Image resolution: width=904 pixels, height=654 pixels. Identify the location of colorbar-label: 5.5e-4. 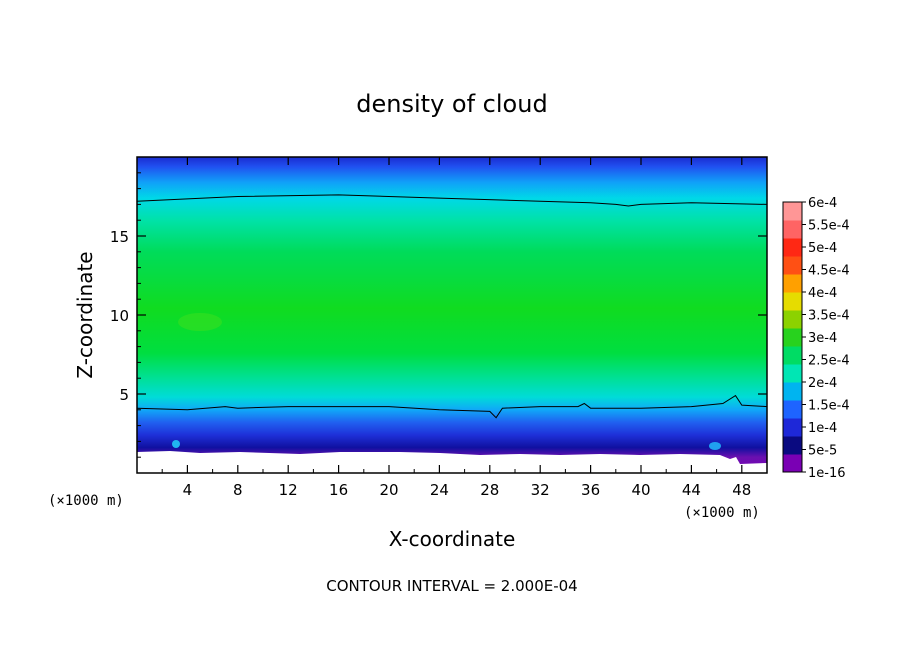
(829, 226).